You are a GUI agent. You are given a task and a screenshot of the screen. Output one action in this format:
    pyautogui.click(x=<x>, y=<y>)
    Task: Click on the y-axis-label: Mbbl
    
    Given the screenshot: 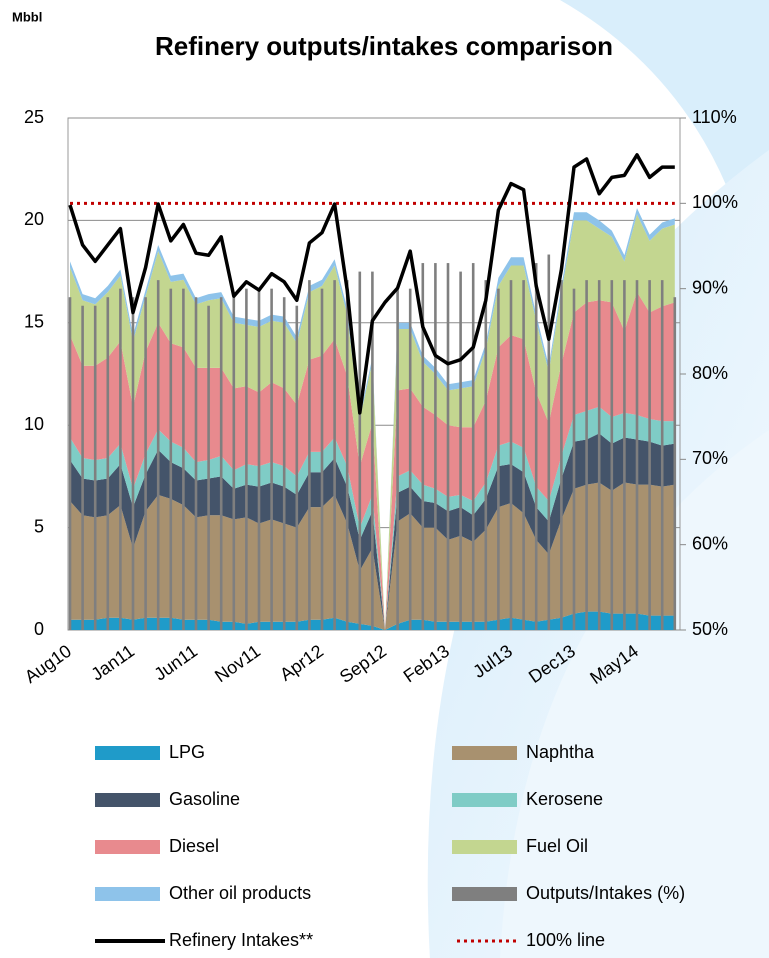 What is the action you would take?
    pyautogui.click(x=27, y=16)
    